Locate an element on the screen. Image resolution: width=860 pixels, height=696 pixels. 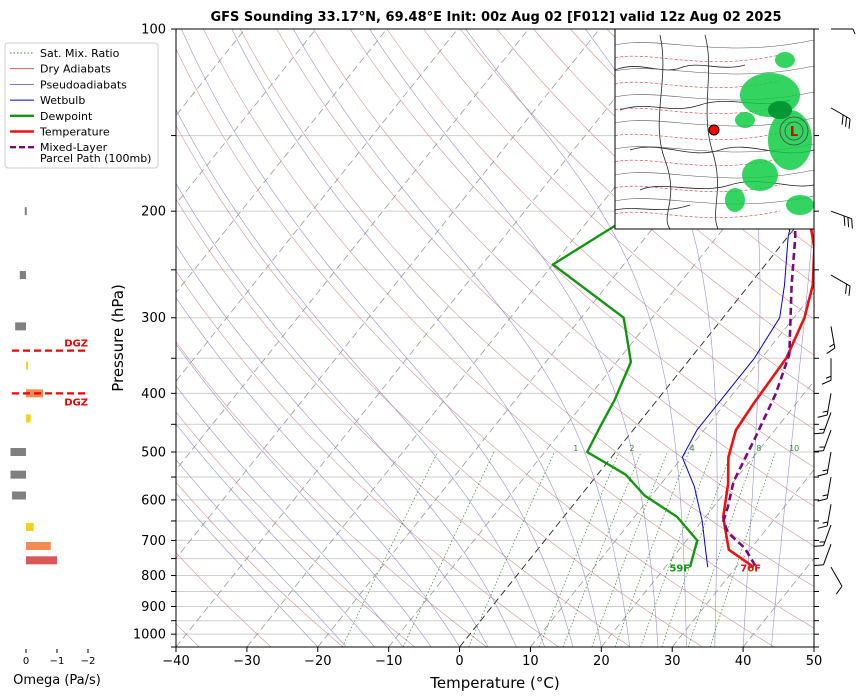
omega-panel: 0 −1 −2 DGZ DGZ is located at coordinates (52, 380).